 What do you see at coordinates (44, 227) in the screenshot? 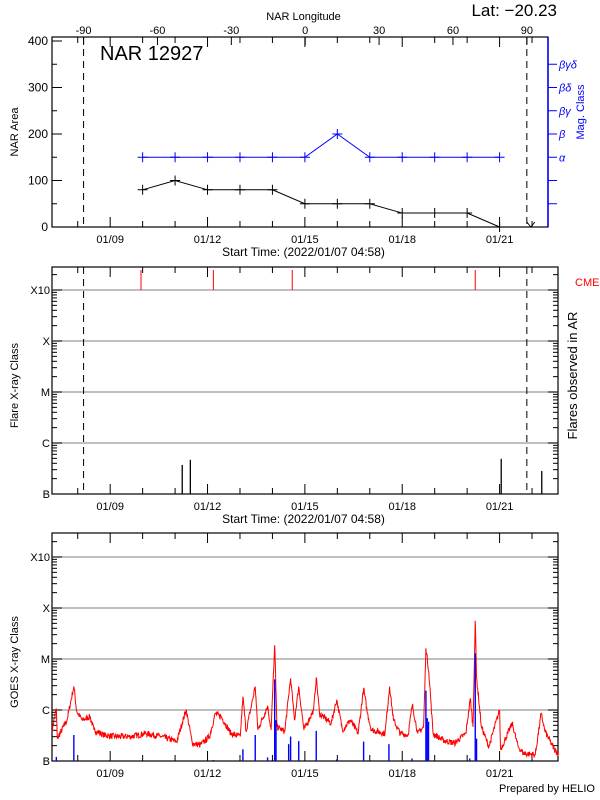
I see `y-tick-label: 0` at bounding box center [44, 227].